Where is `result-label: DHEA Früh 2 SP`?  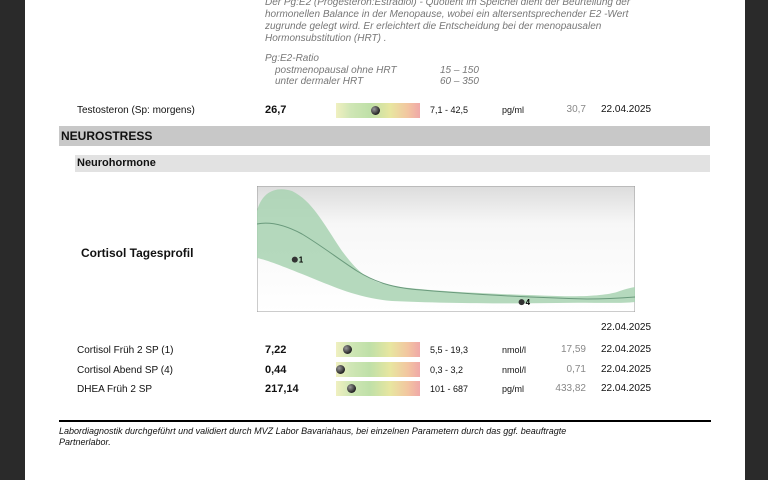
result-label: DHEA Früh 2 SP is located at coordinates (115, 389).